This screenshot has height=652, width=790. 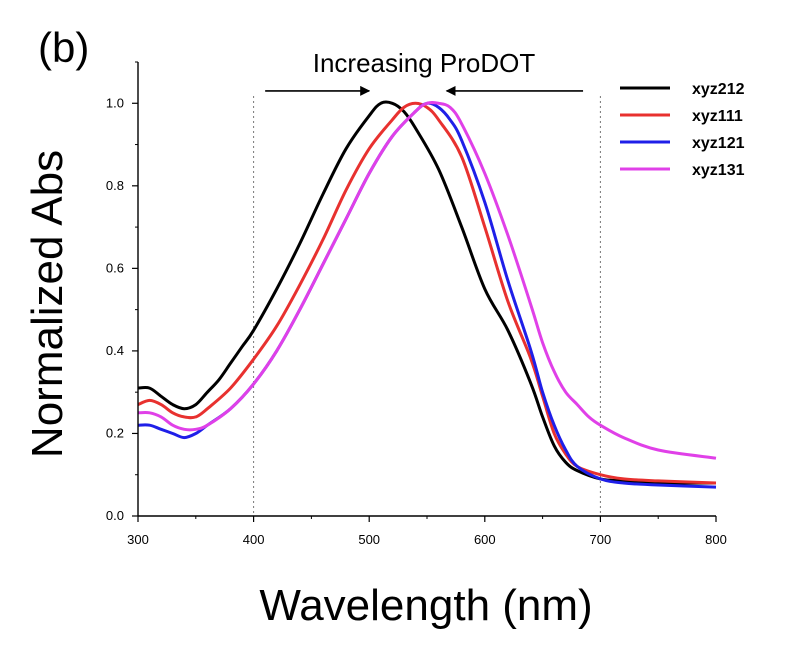 I want to click on legend-label-xyz111: xyz111, so click(x=717, y=116).